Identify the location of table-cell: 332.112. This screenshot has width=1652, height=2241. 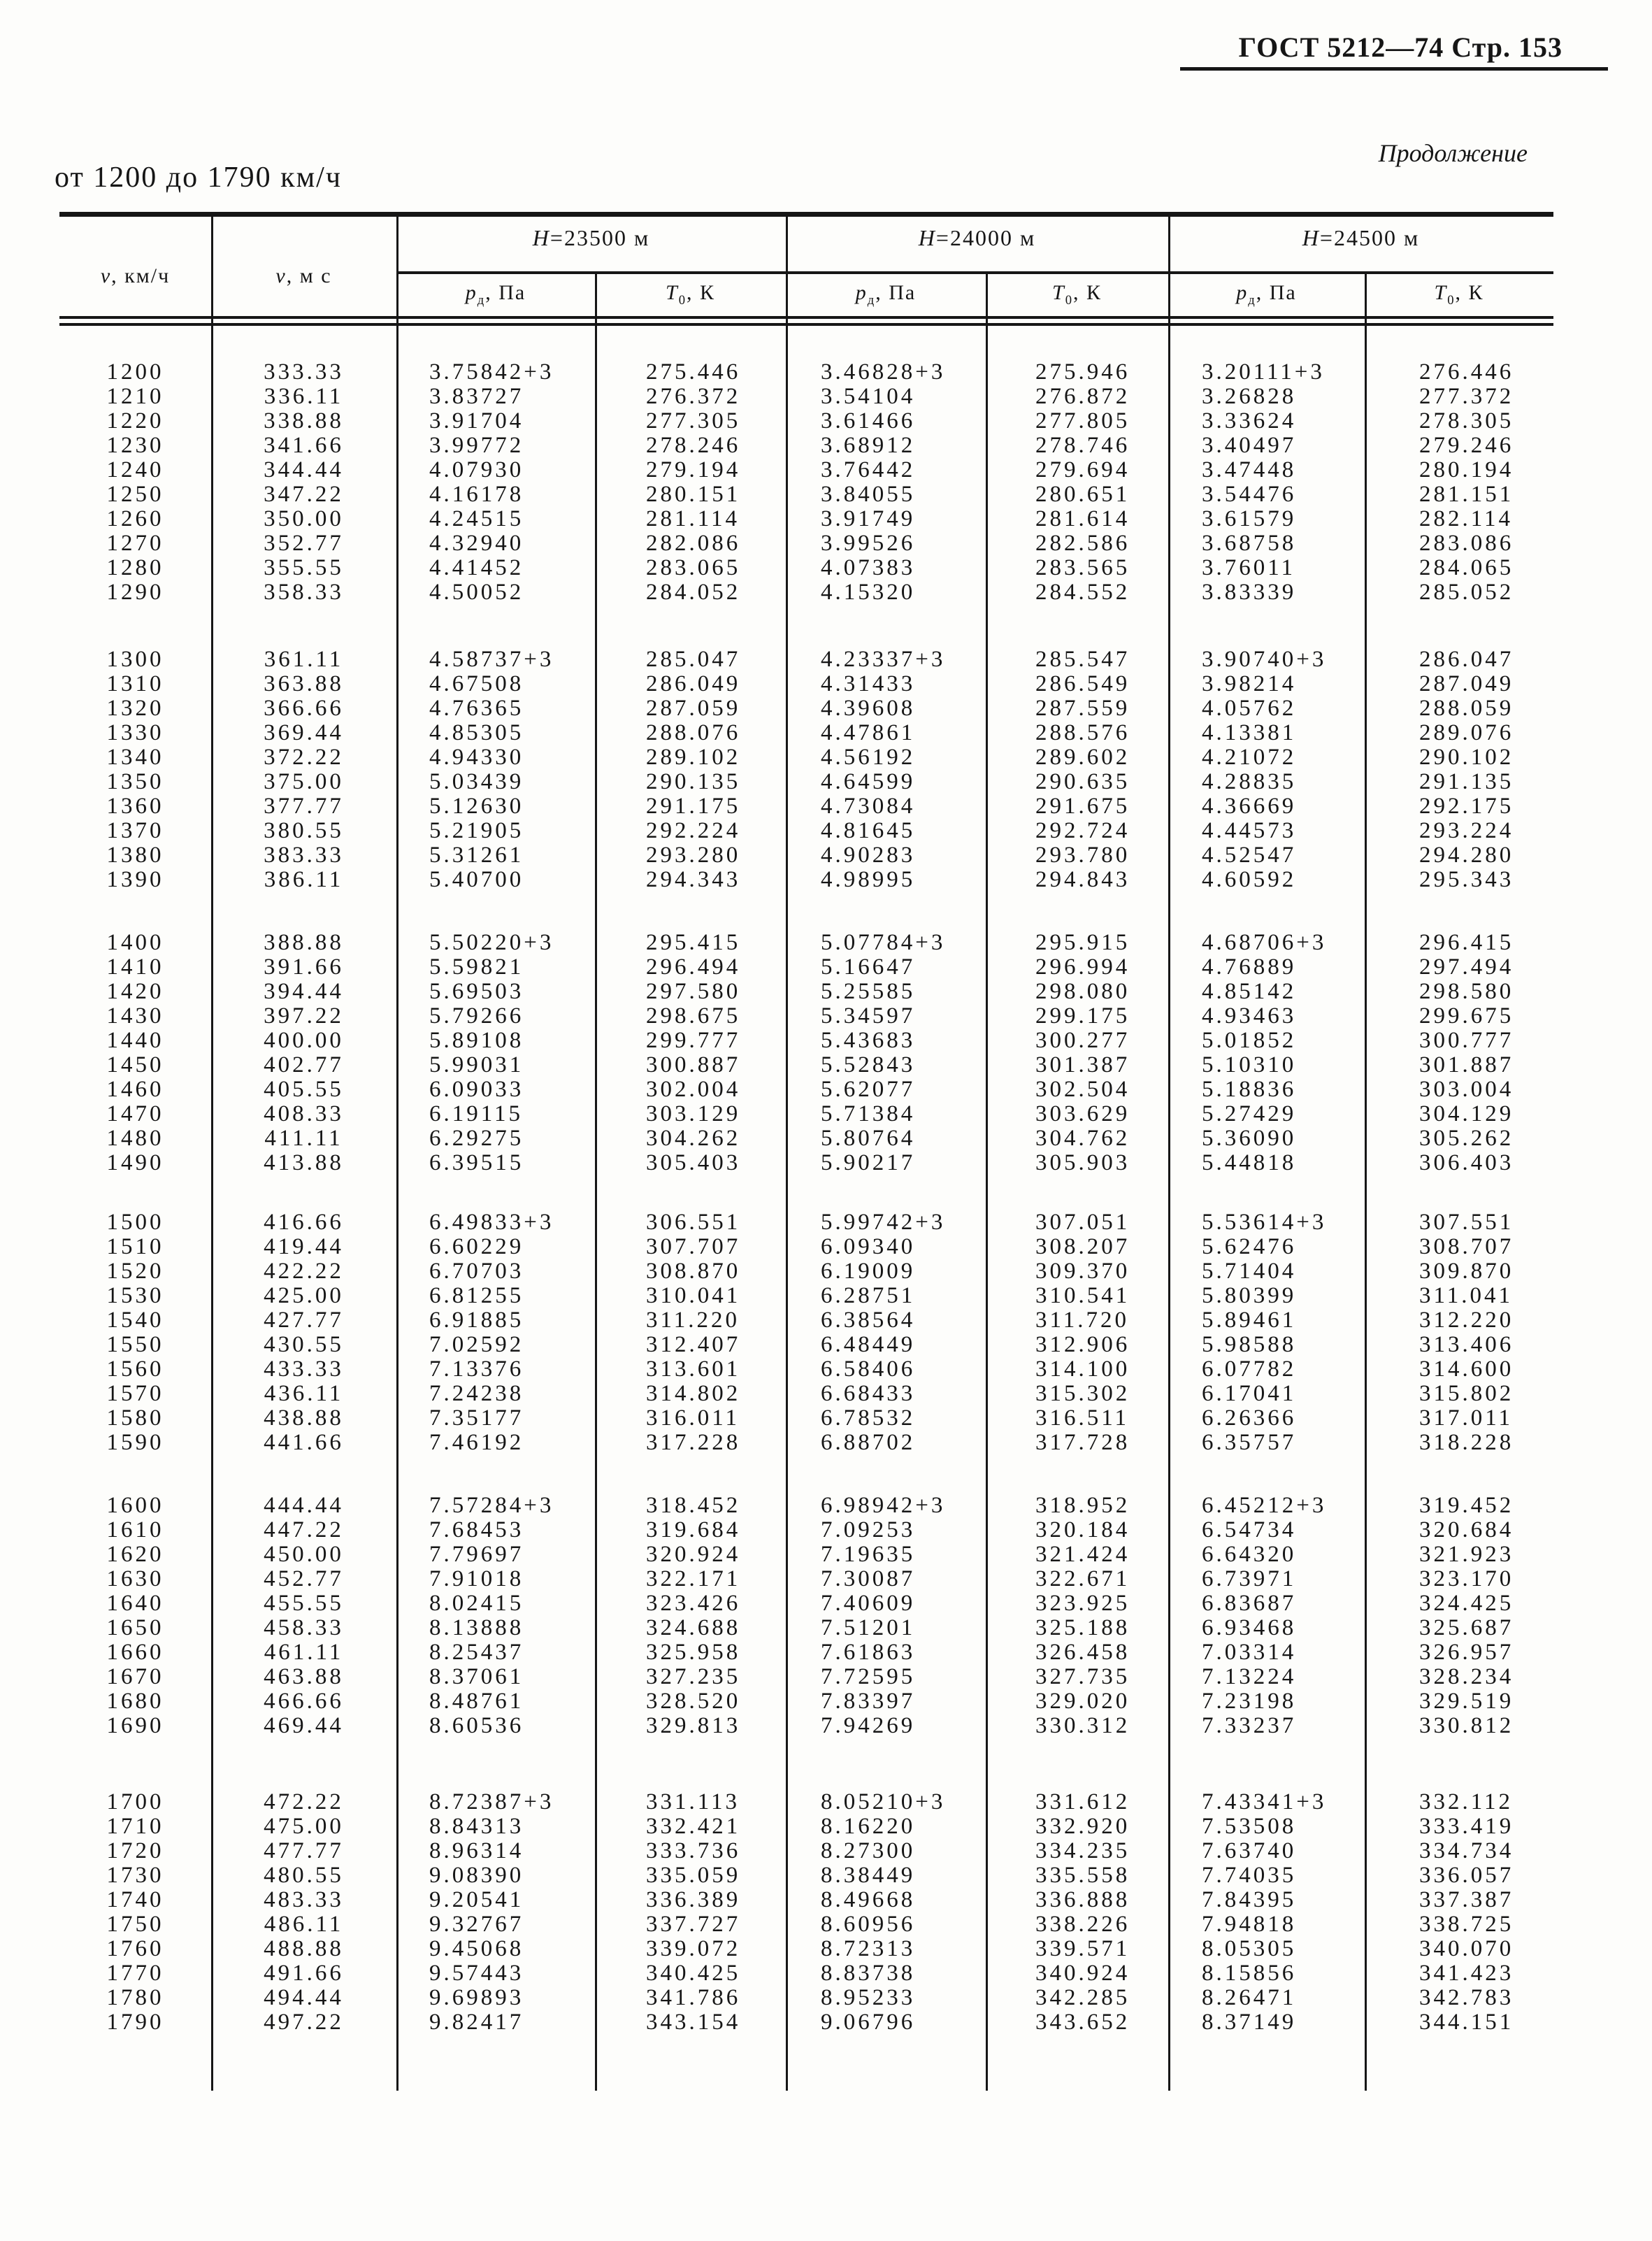
(1467, 1801).